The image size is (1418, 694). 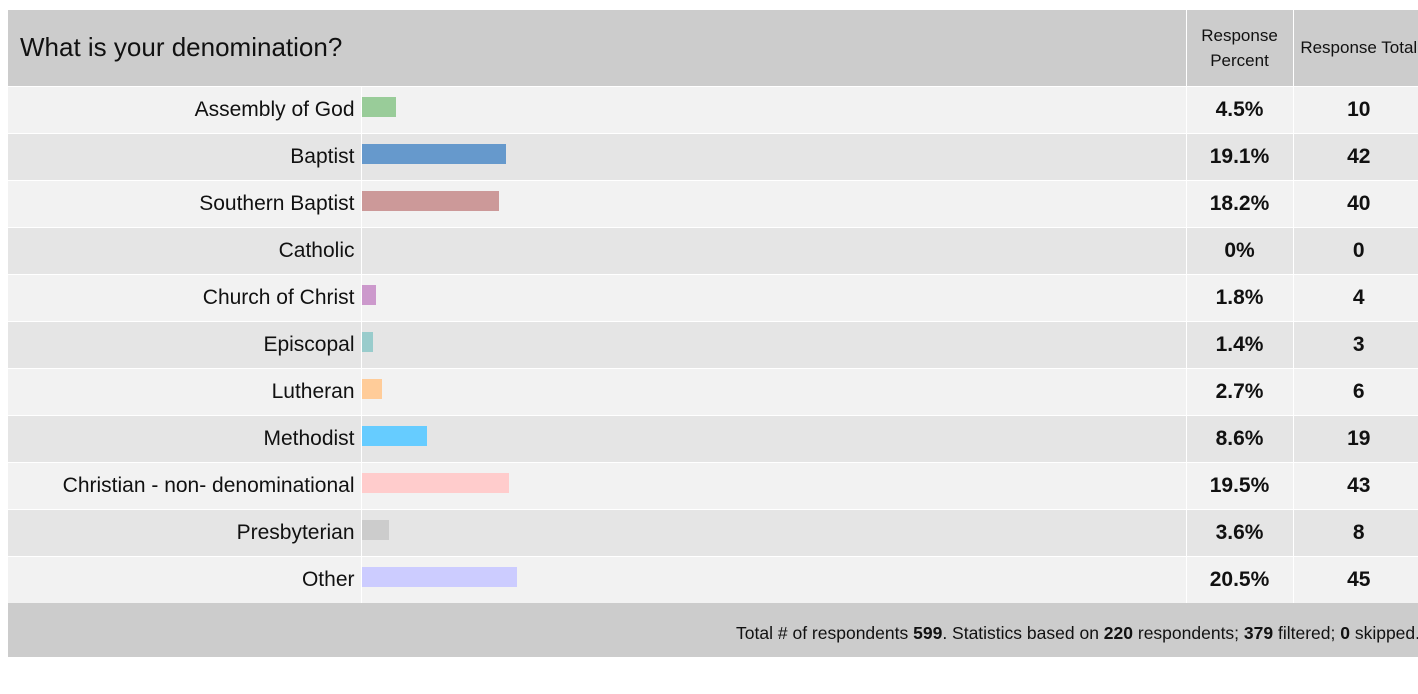 What do you see at coordinates (184, 203) in the screenshot?
I see `answer-label: Southern Baptist` at bounding box center [184, 203].